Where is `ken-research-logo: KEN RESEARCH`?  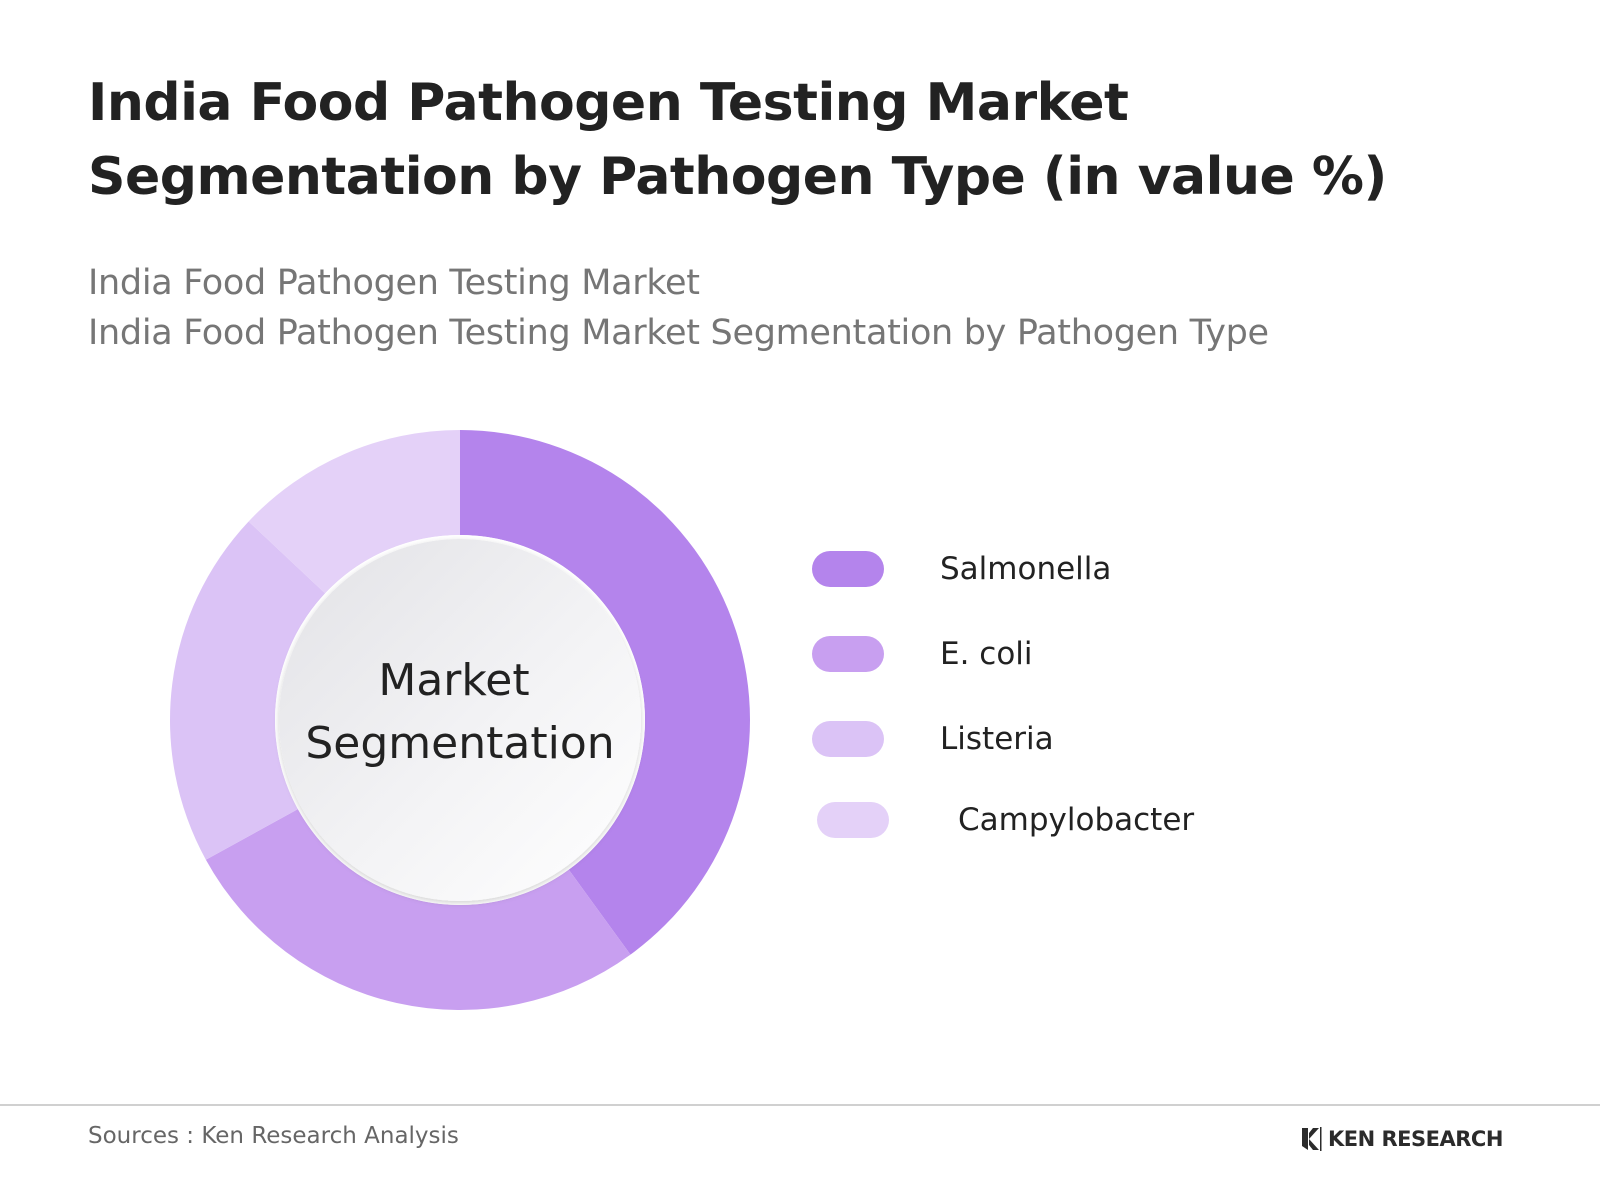 ken-research-logo: KEN RESEARCH is located at coordinates (1401, 1139).